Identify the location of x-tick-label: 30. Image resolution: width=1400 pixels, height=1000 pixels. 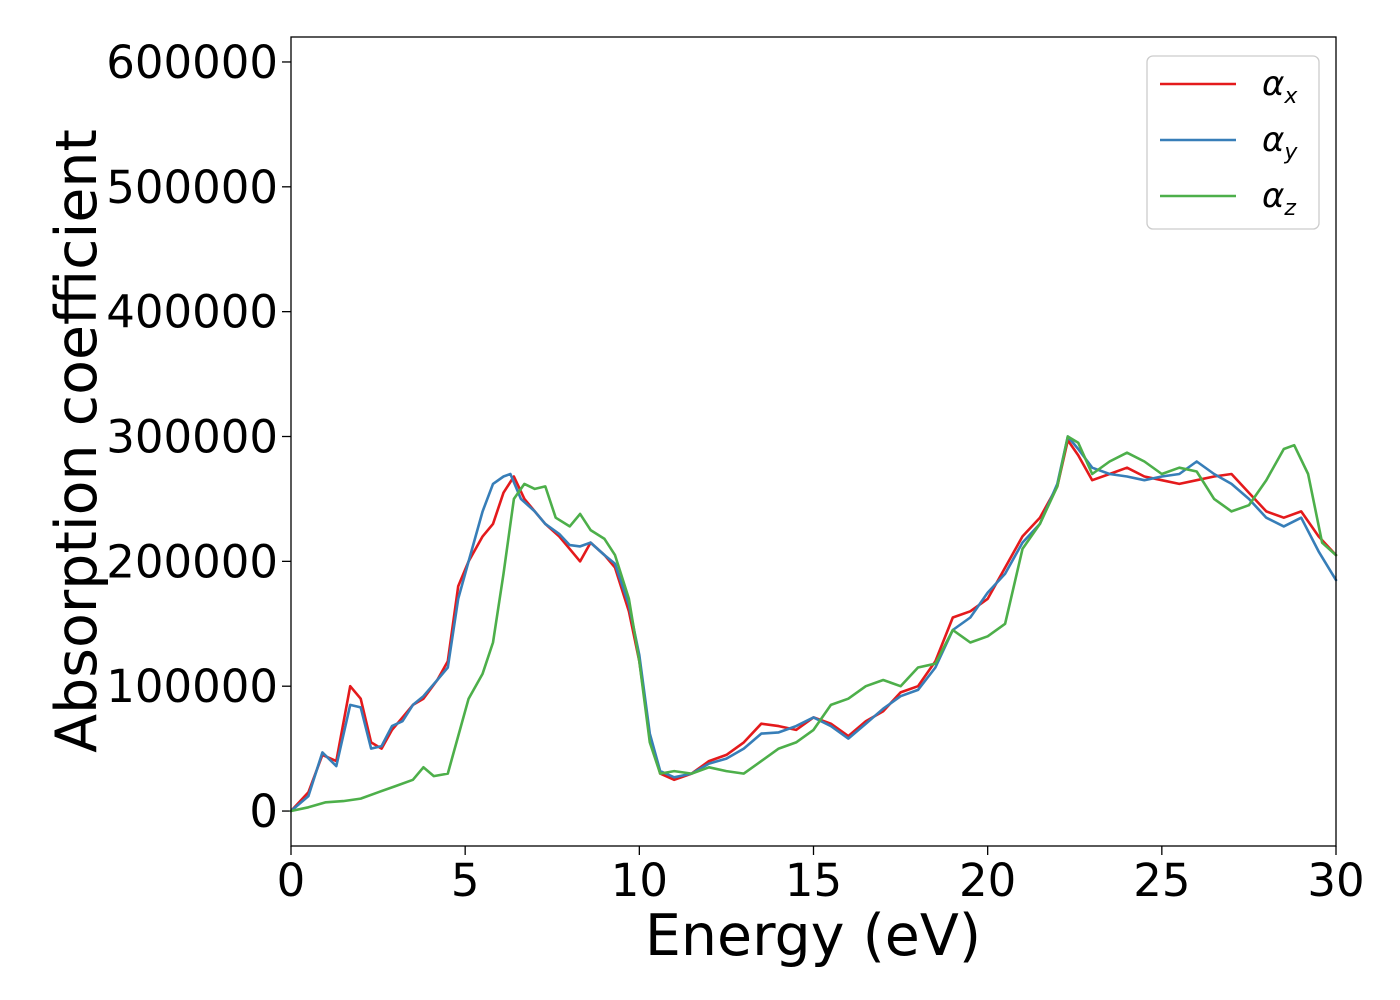
(1335, 880).